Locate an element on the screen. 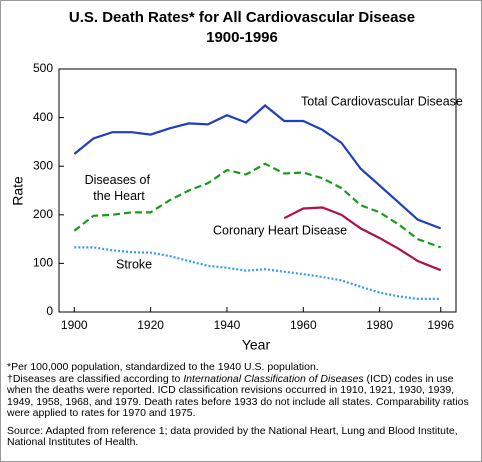 Image resolution: width=482 pixels, height=462 pixels. x-axis-label: Year is located at coordinates (256, 345).